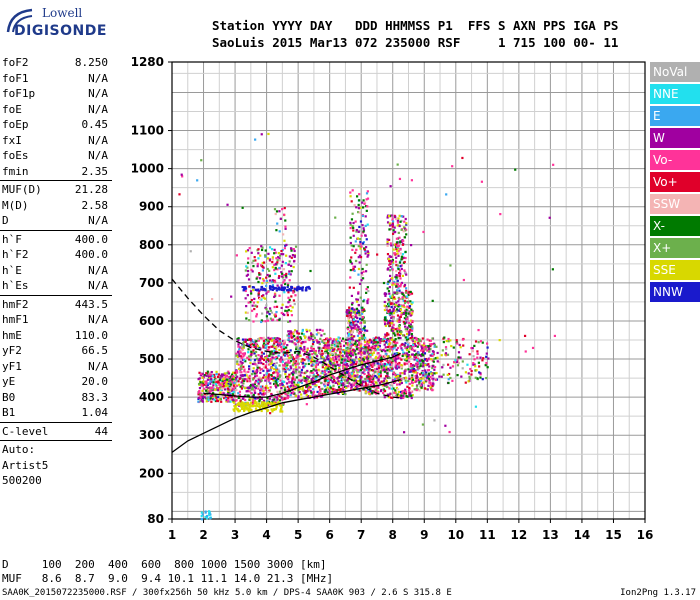  What do you see at coordinates (56, 320) in the screenshot?
I see `param-row-hmf1: hmF1 N/A` at bounding box center [56, 320].